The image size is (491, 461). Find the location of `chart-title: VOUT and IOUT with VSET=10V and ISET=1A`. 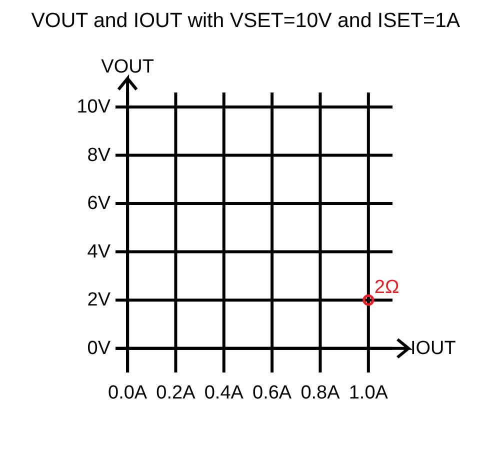

chart-title: VOUT and IOUT with VSET=10V and ISET=1A is located at coordinates (245, 20).